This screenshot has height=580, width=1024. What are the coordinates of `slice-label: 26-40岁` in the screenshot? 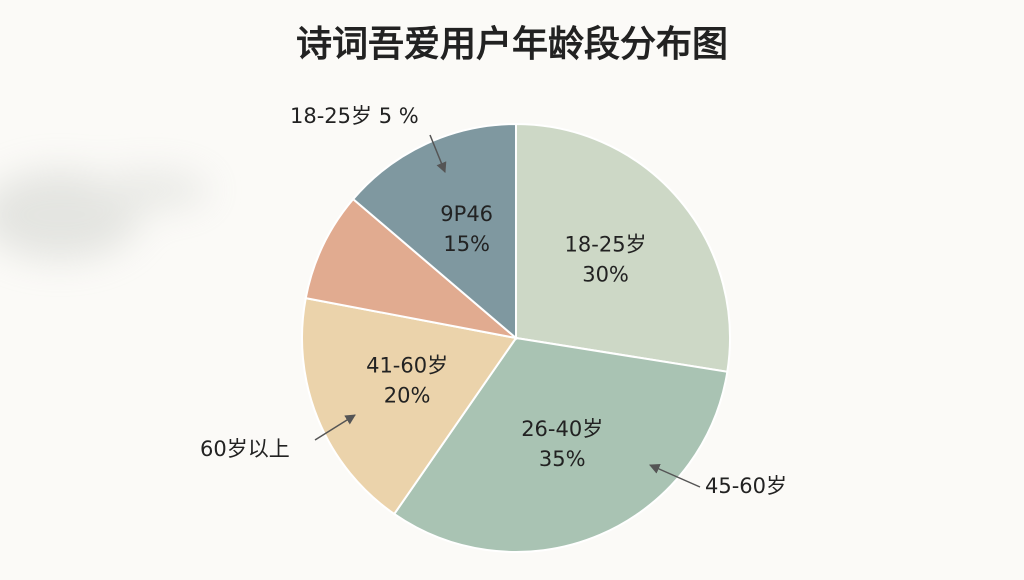 It's located at (562, 429).